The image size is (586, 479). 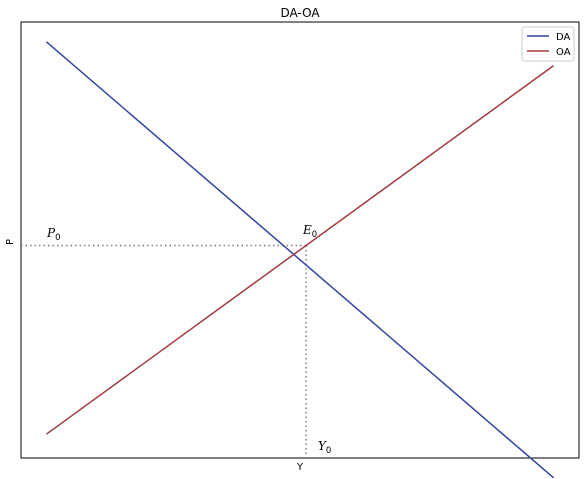 I want to click on chart-title: DA-OA, so click(x=300, y=13).